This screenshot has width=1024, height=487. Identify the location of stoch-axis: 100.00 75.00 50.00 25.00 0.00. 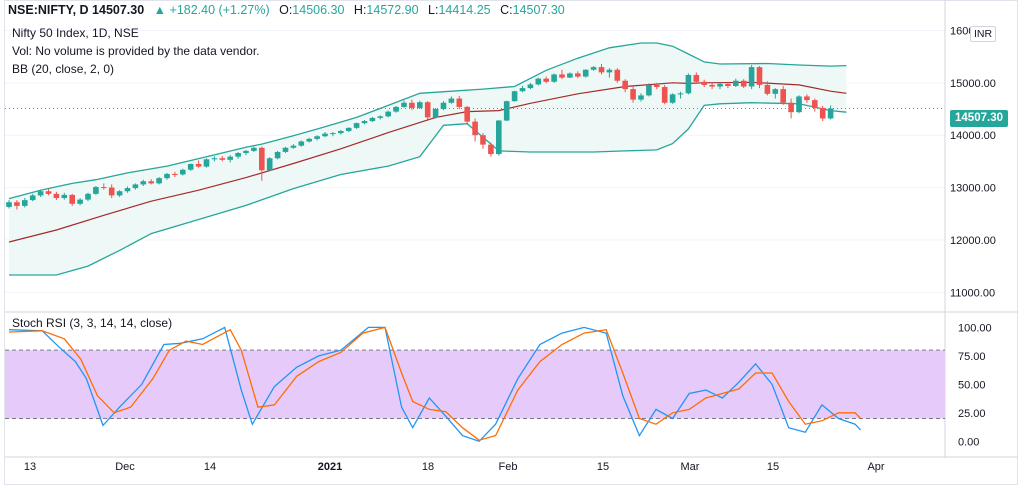
(975, 385).